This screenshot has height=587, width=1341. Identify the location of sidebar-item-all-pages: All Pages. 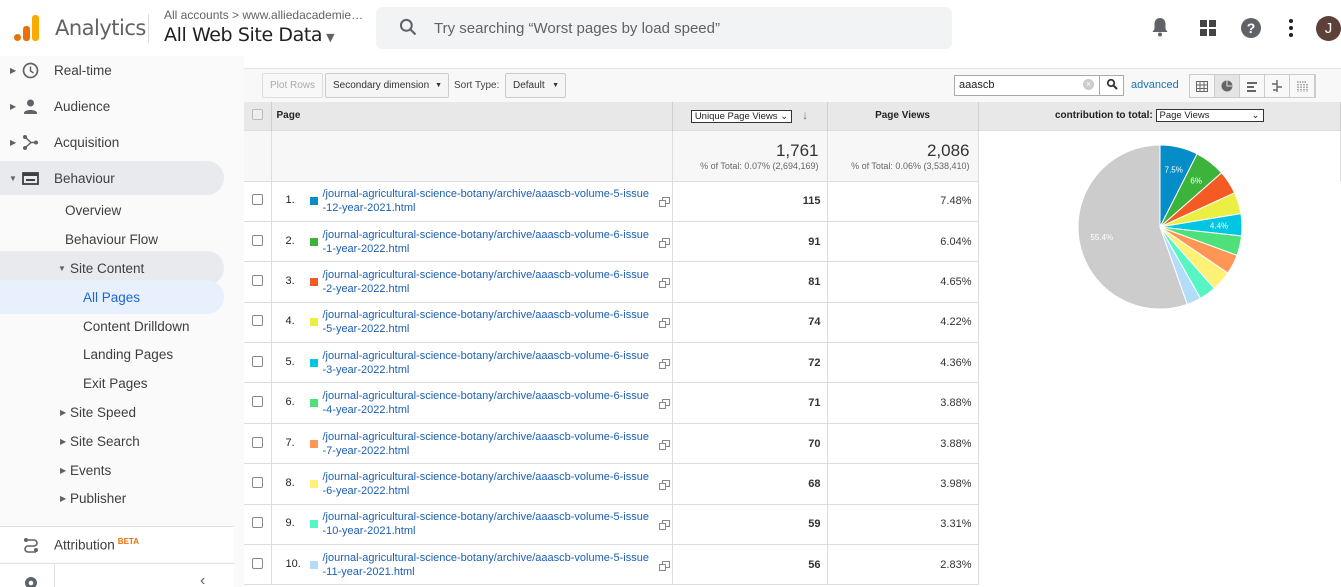
(112, 297).